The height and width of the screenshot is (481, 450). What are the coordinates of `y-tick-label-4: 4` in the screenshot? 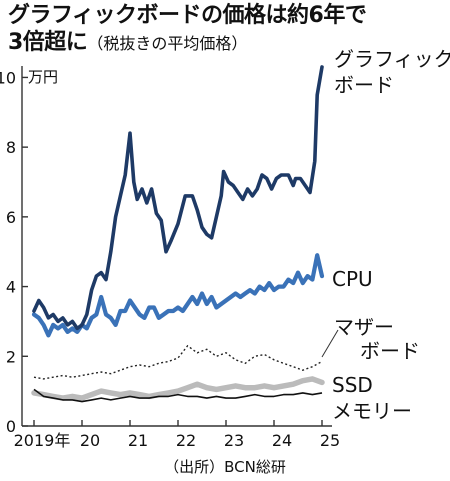 It's located at (11, 287).